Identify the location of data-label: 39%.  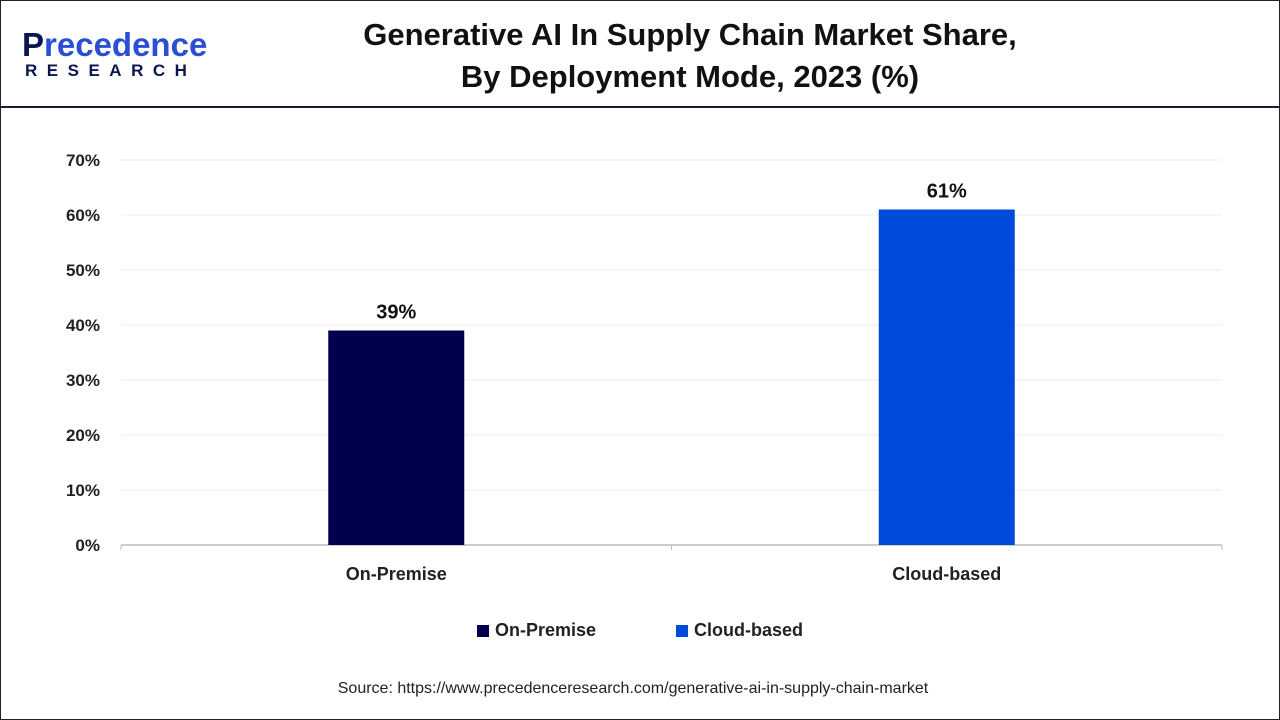
(396, 313).